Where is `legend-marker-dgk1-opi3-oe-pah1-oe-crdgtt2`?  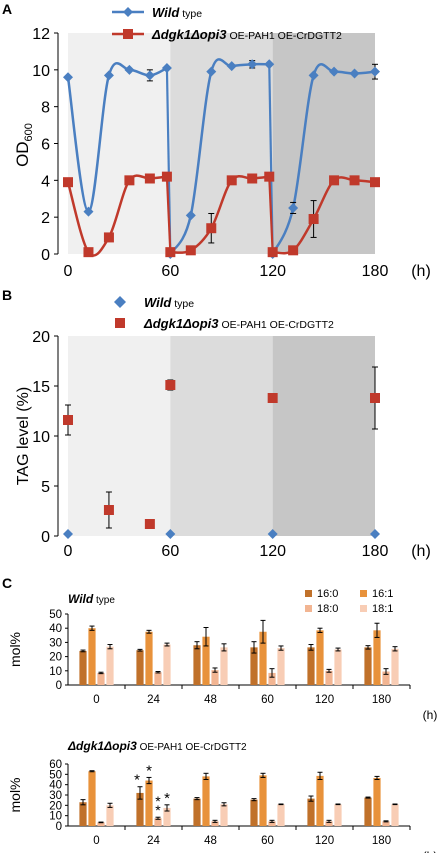 legend-marker-dgk1-opi3-oe-pah1-oe-crdgtt2 is located at coordinates (128, 34).